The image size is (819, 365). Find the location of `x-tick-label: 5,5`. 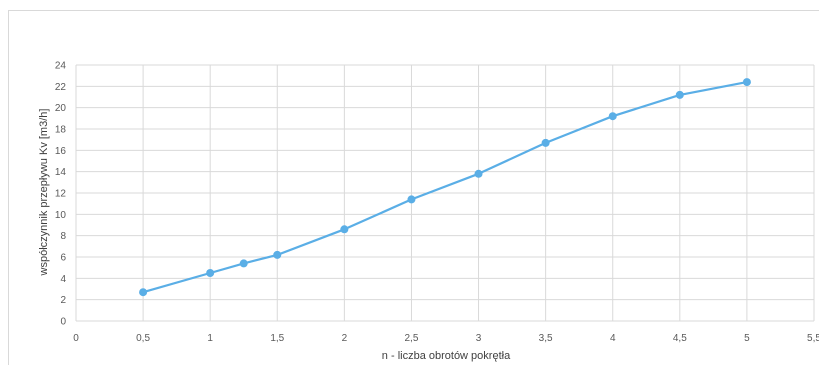

x-tick-label: 5,5 is located at coordinates (813, 338).